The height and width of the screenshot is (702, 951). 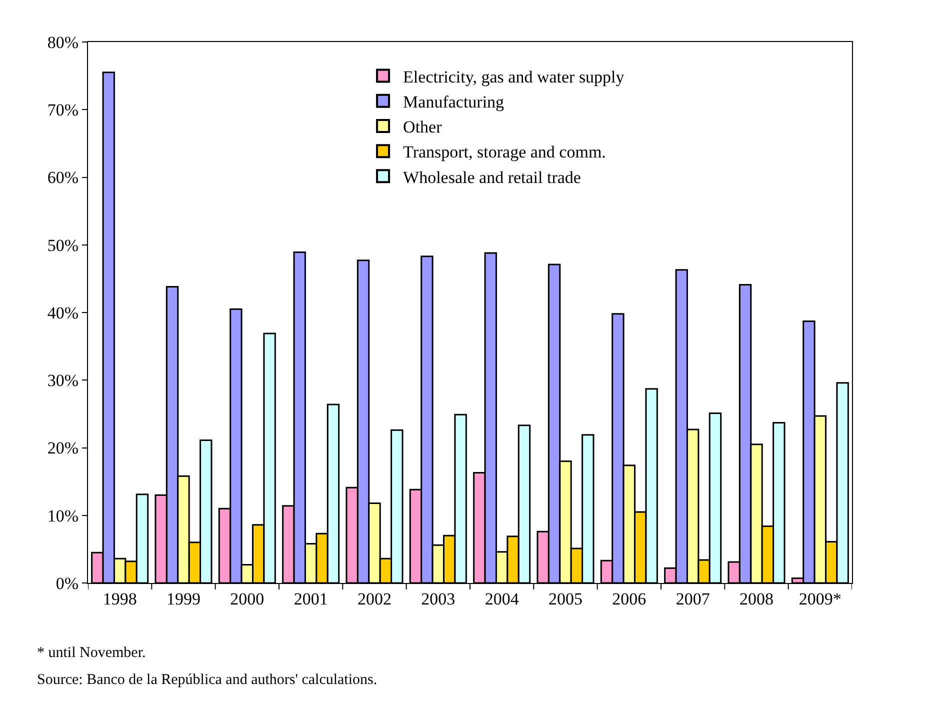 I want to click on y-tick-label: 10%, so click(x=63, y=516).